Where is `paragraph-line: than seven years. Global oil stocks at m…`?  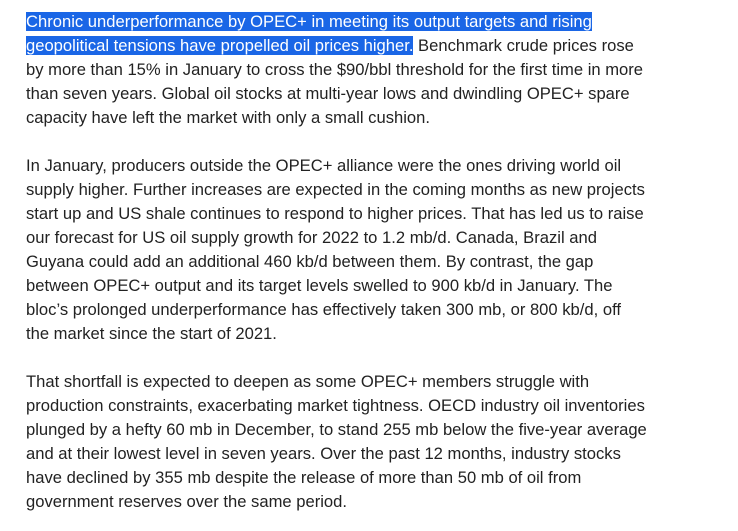 paragraph-line: than seven years. Global oil stocks at m… is located at coordinates (380, 94).